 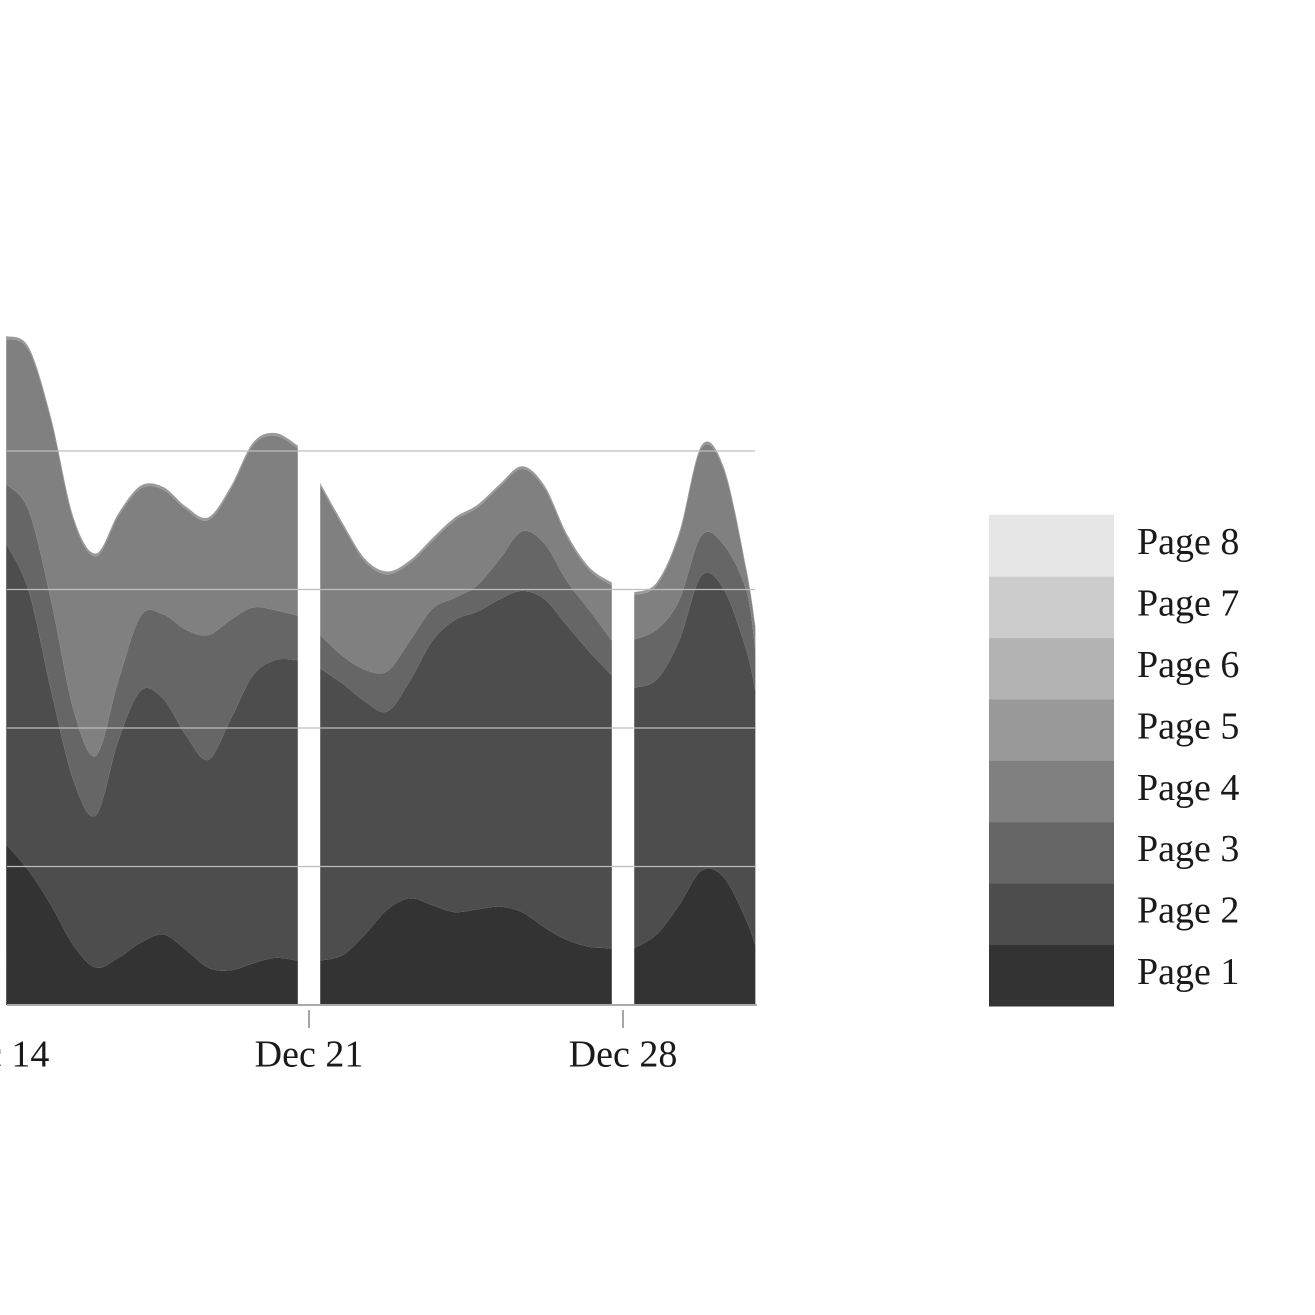 I want to click on legend-label: Page 6, so click(x=1188, y=665).